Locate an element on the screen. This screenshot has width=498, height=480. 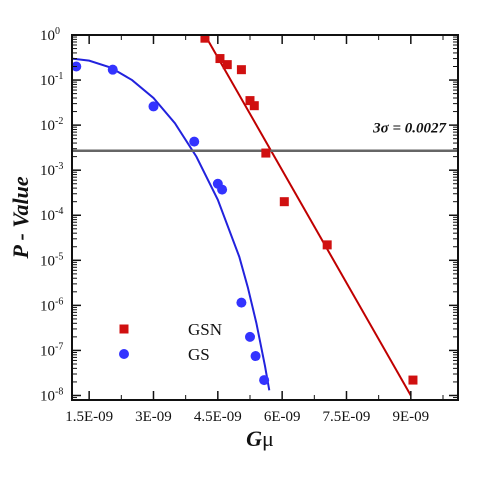
y-tick-label: 10⁻¹ is located at coordinates (51, 80).